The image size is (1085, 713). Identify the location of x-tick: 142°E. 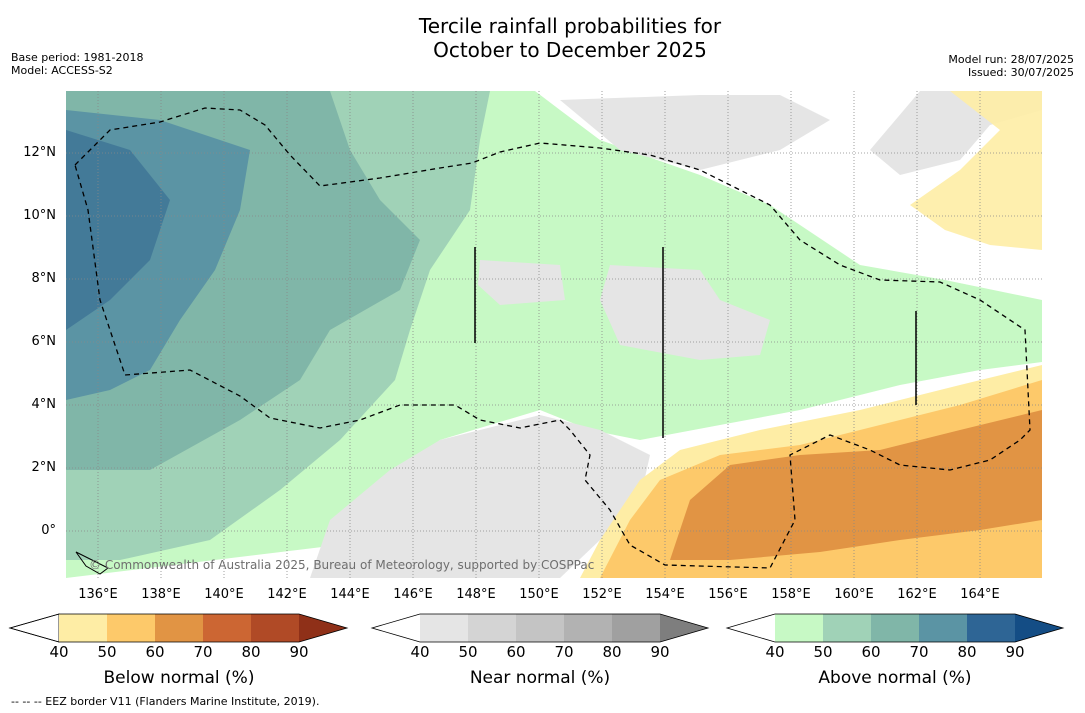
(287, 594).